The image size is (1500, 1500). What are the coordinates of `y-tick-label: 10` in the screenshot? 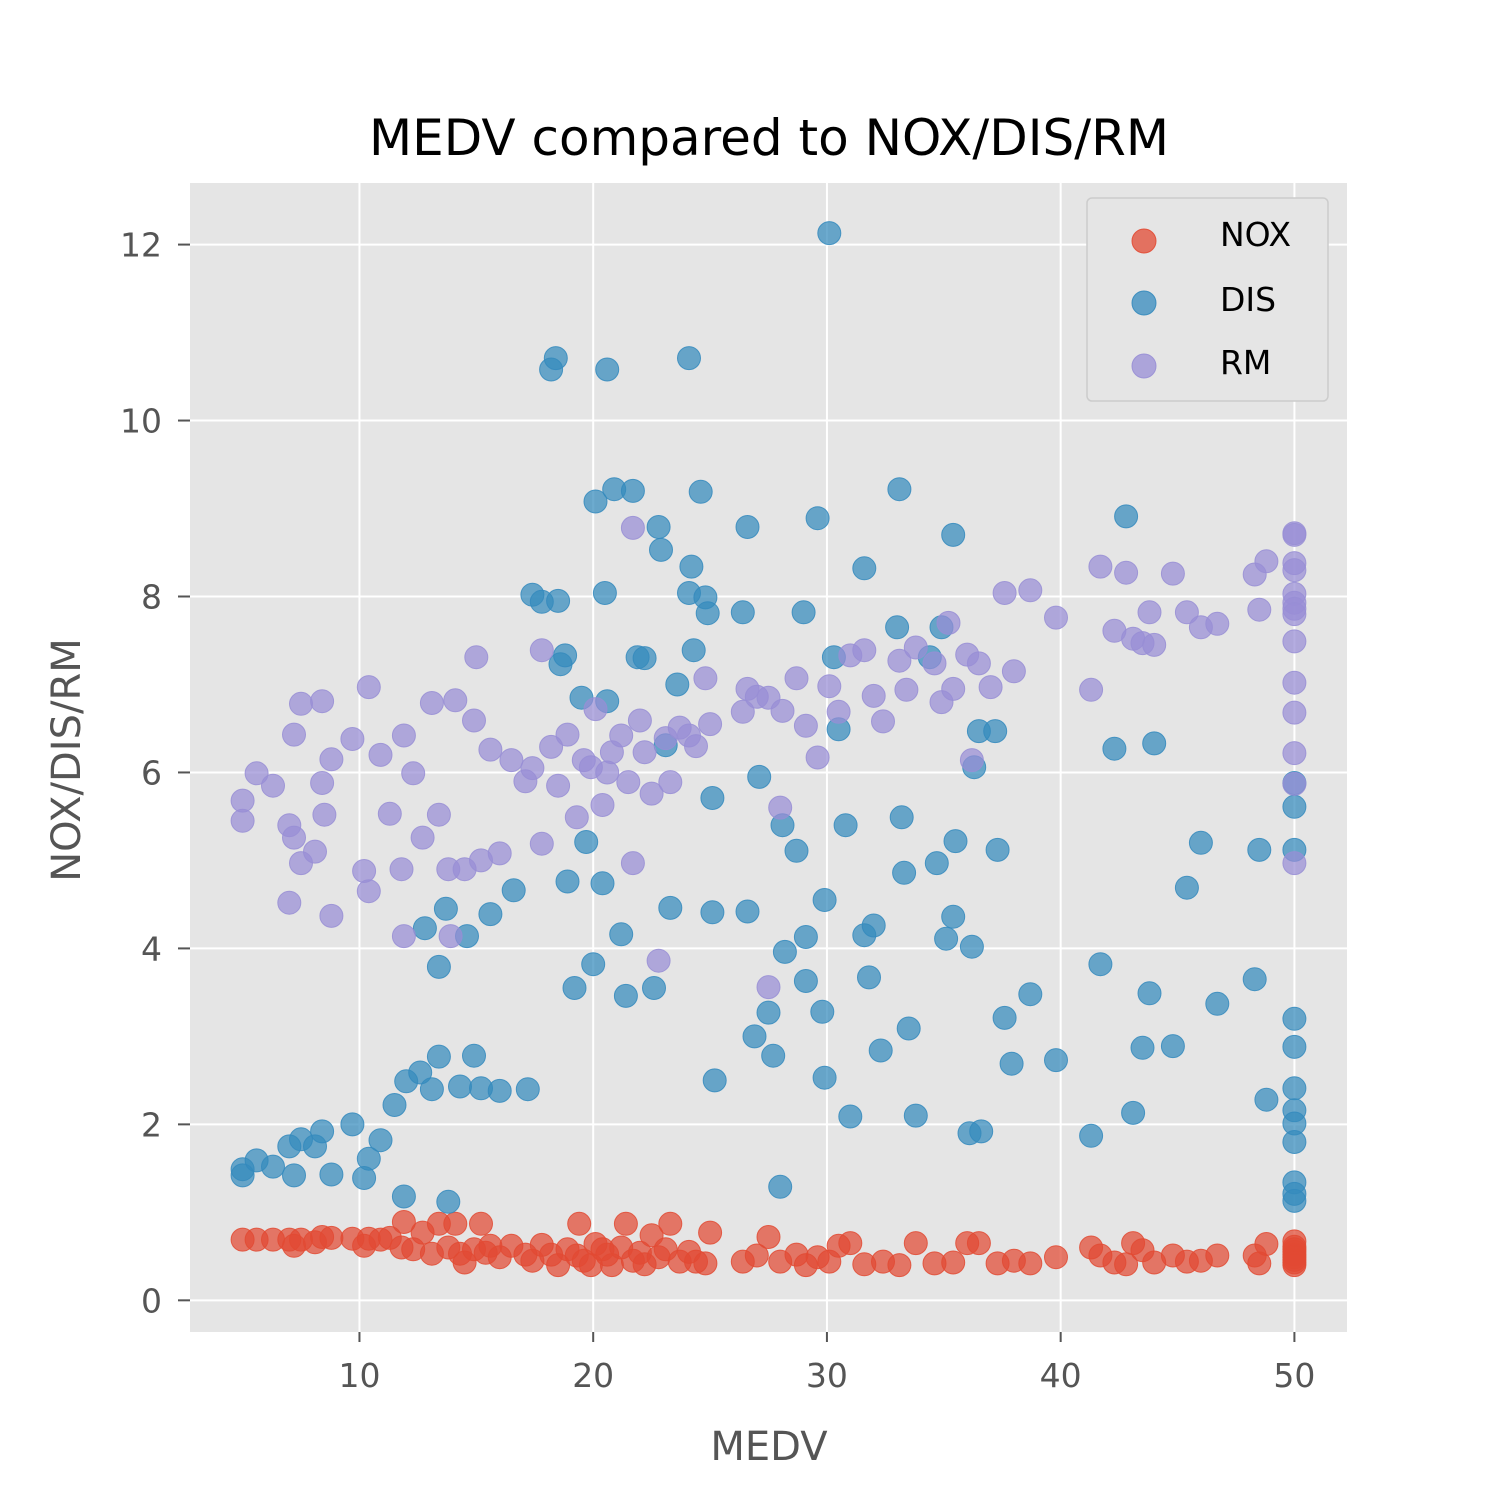 It's located at (141, 421).